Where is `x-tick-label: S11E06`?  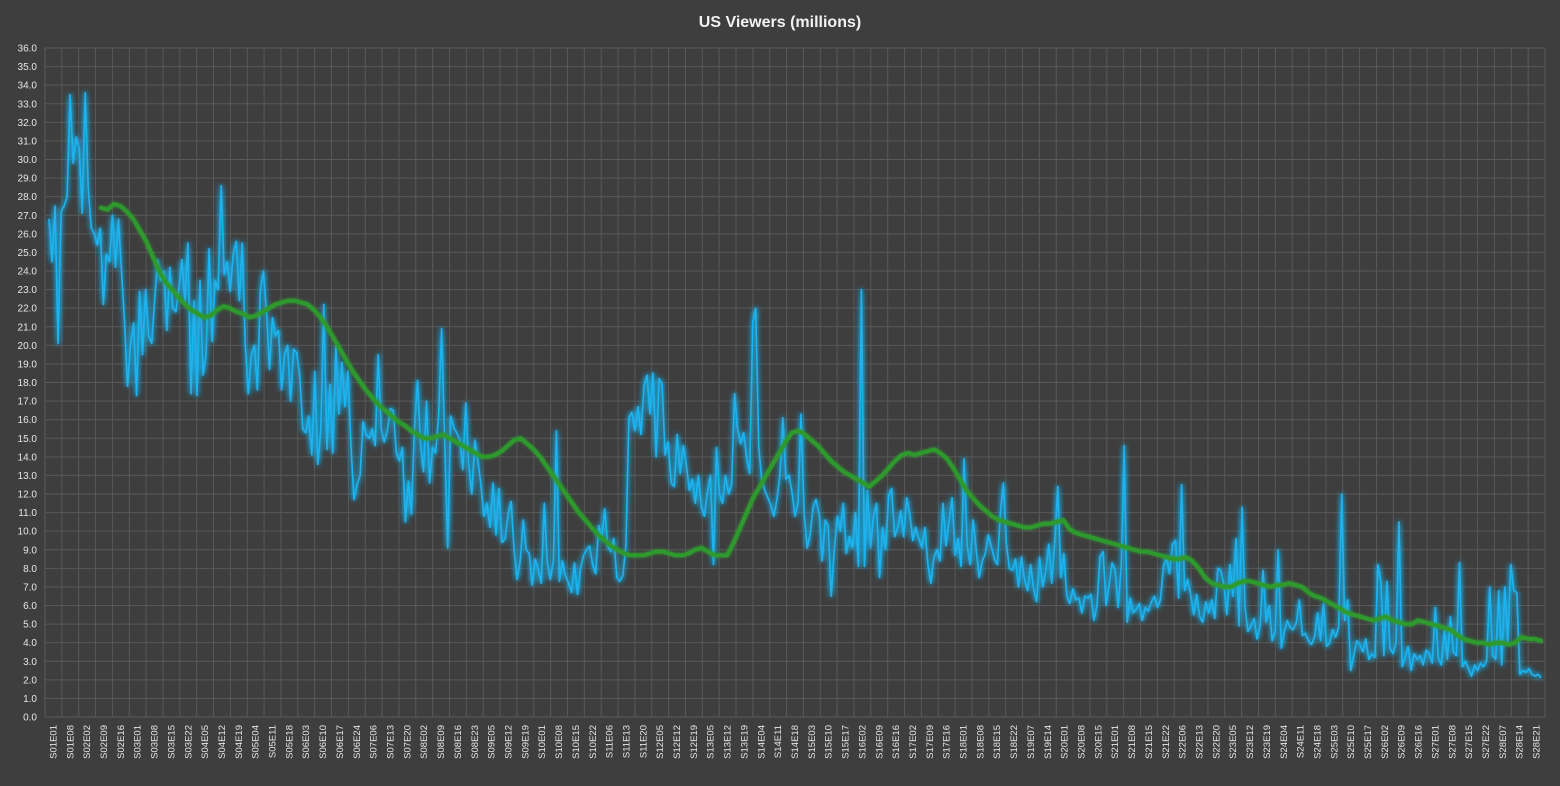 x-tick-label: S11E06 is located at coordinates (610, 741).